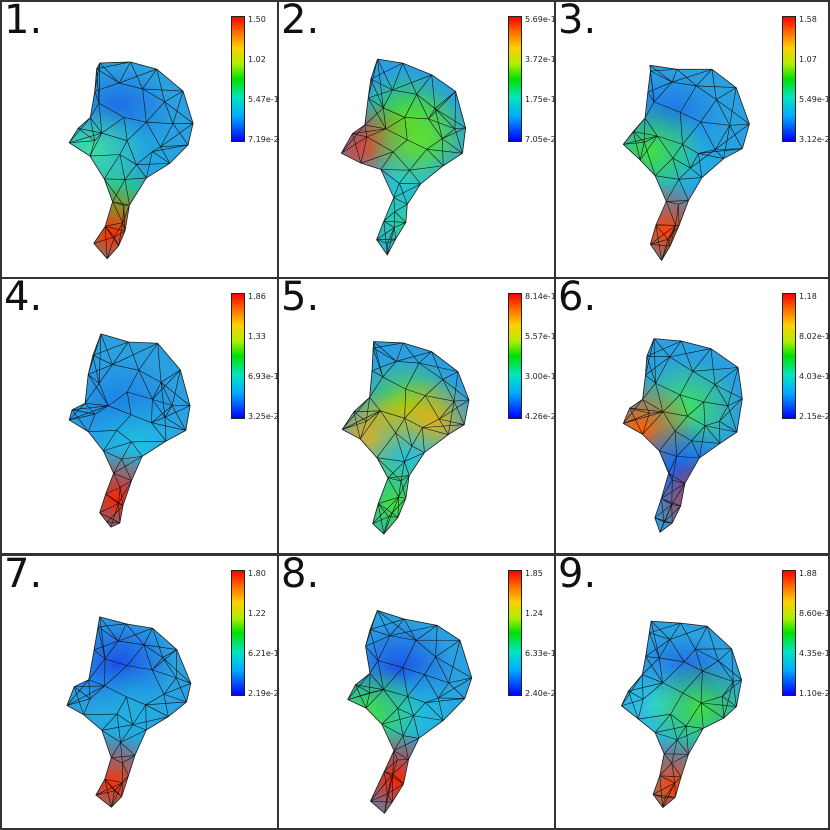 The width and height of the screenshot is (830, 830). I want to click on colorbar-tick-label: 4.35e-1, so click(814, 653).